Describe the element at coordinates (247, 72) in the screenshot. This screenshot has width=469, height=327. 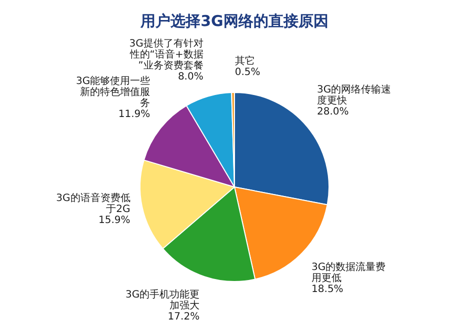
I see `data-label: 0.5%` at that location.